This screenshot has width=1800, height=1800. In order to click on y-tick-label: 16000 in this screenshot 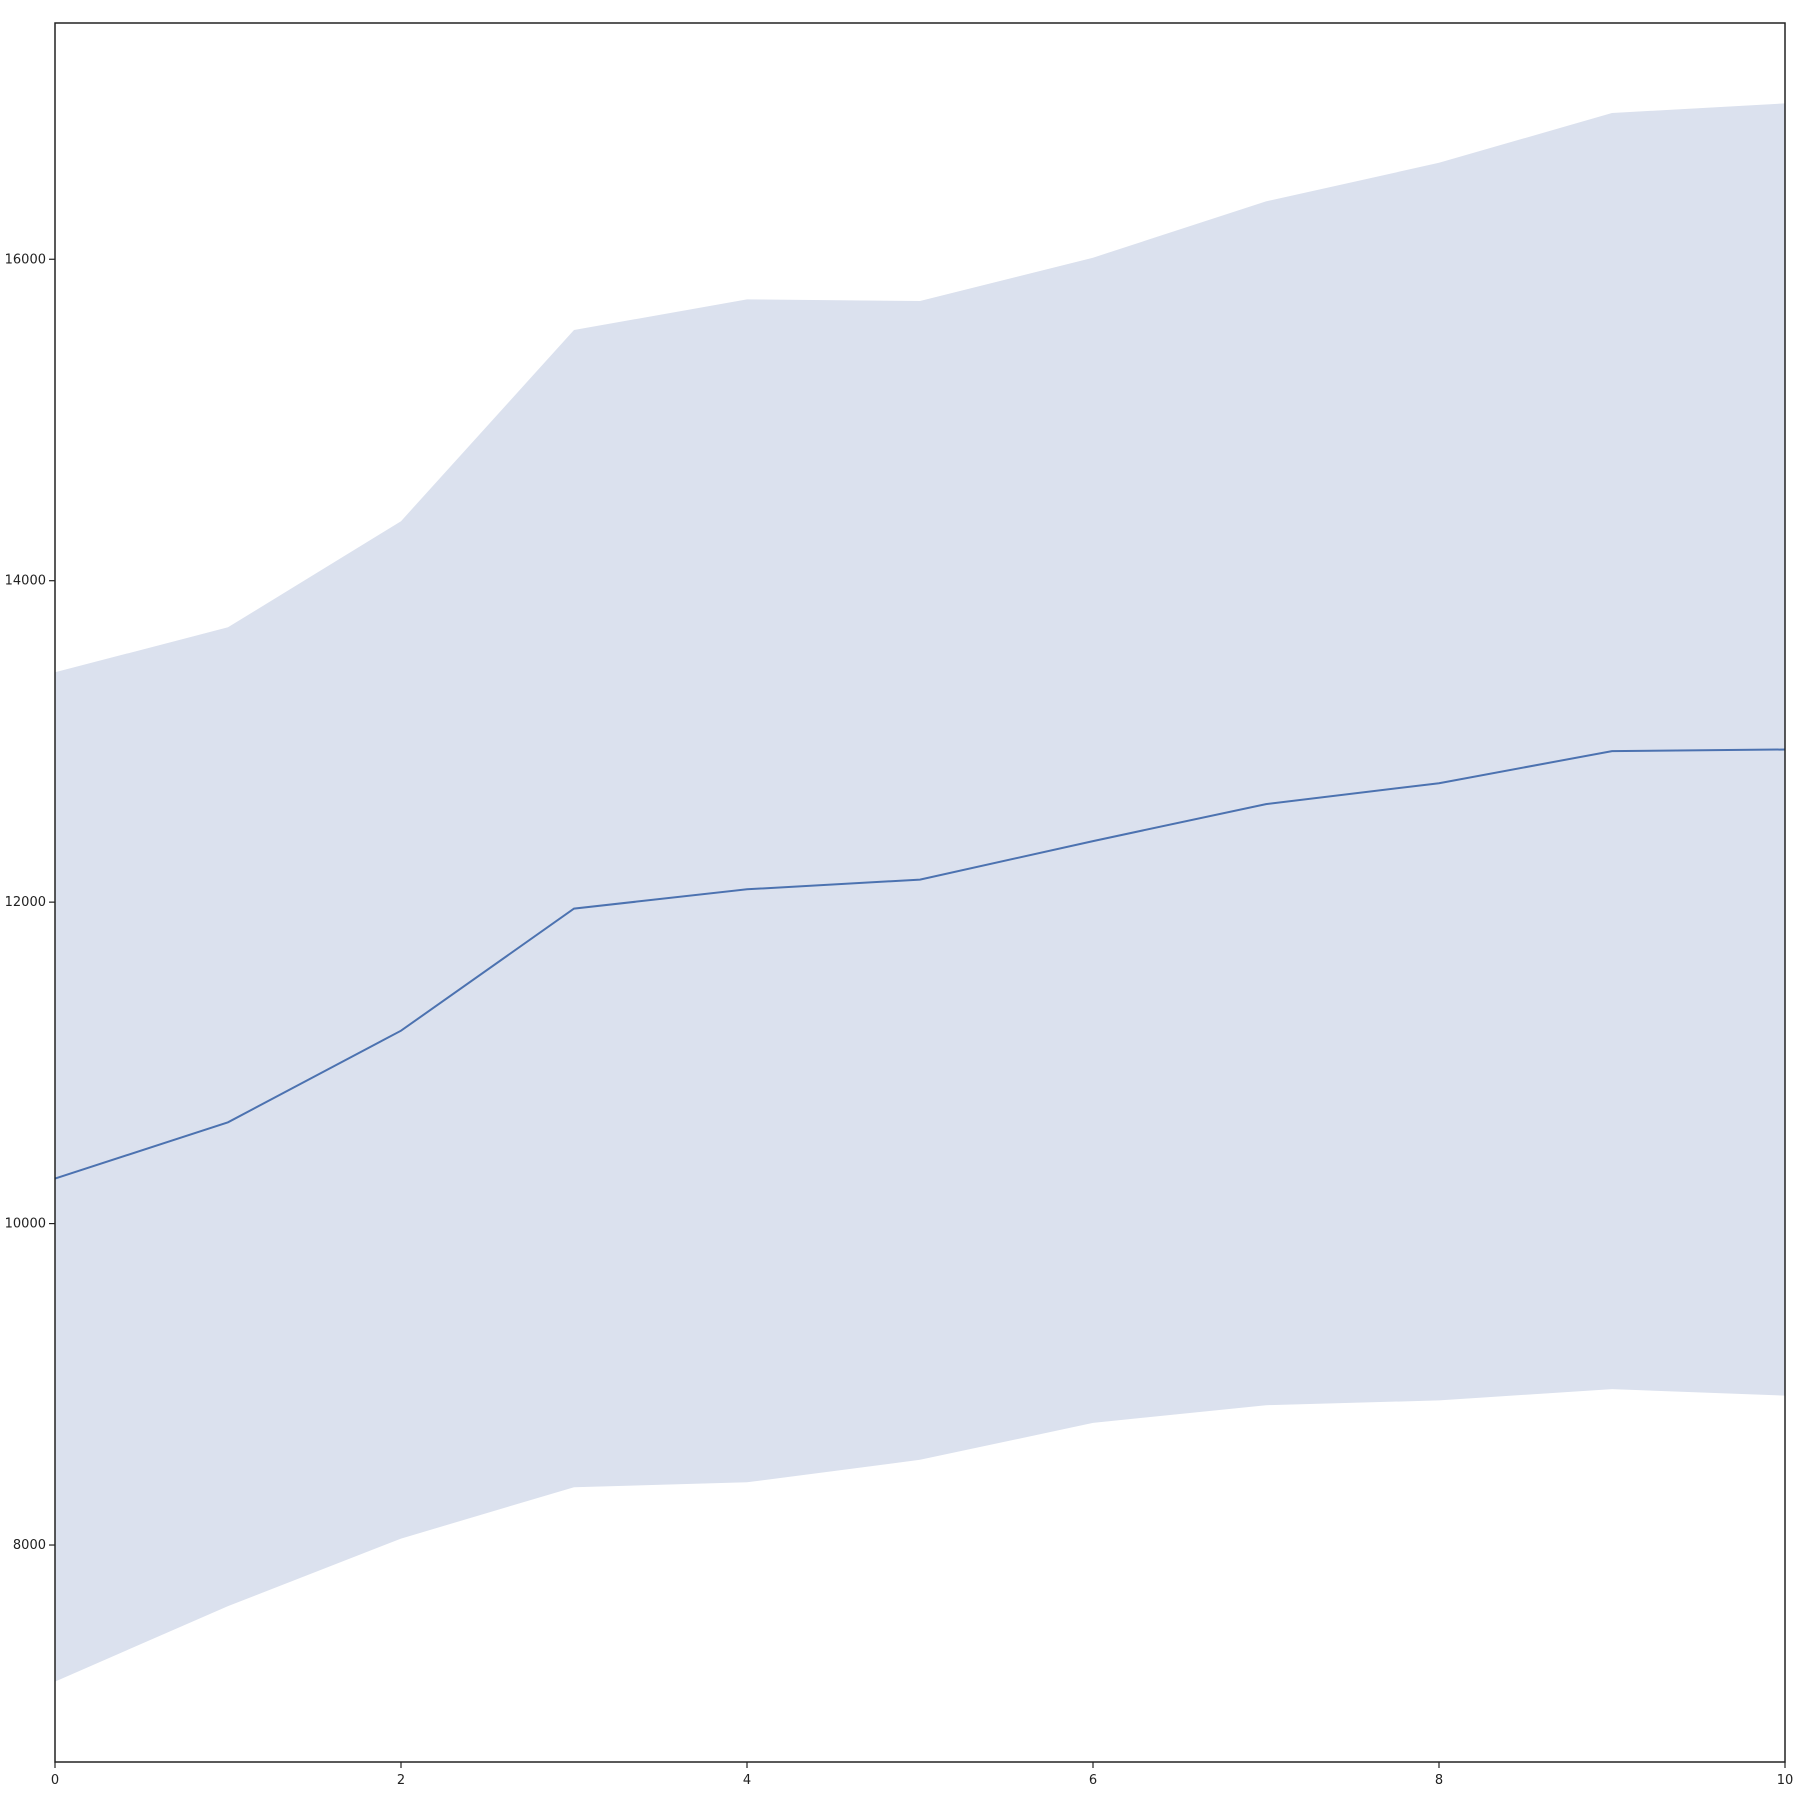, I will do `click(25, 259)`.